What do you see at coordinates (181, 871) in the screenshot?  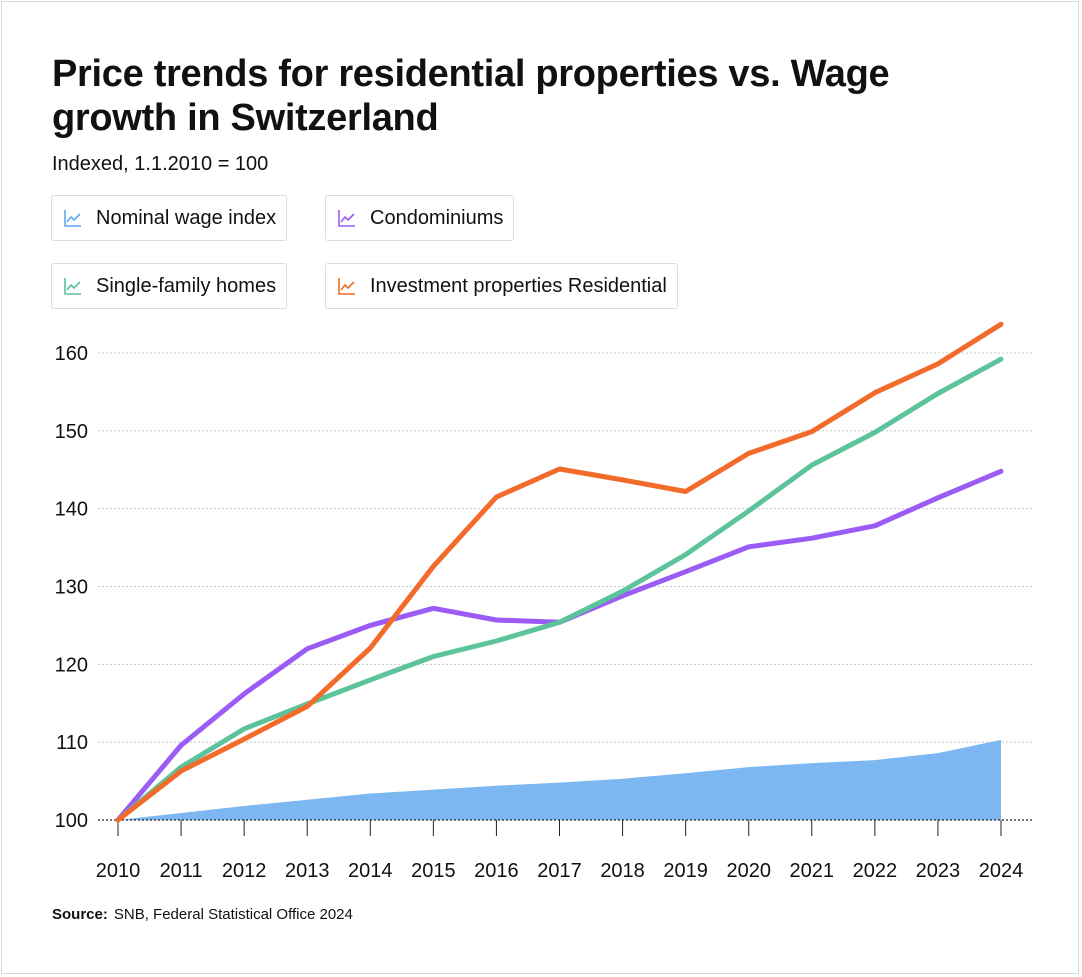 I see `x-tick-label: 2011` at bounding box center [181, 871].